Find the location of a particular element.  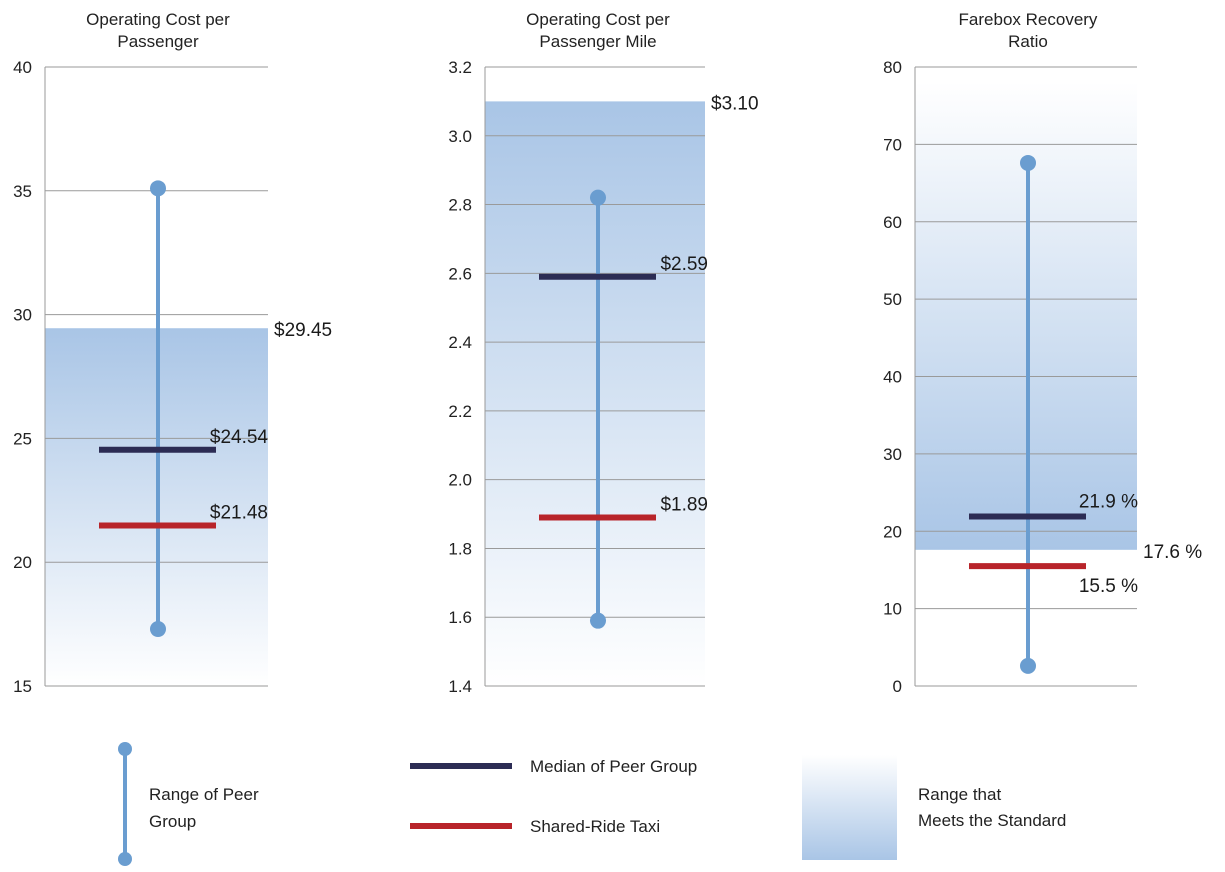

panel-title: Farebox Recovery is located at coordinates (1028, 19).